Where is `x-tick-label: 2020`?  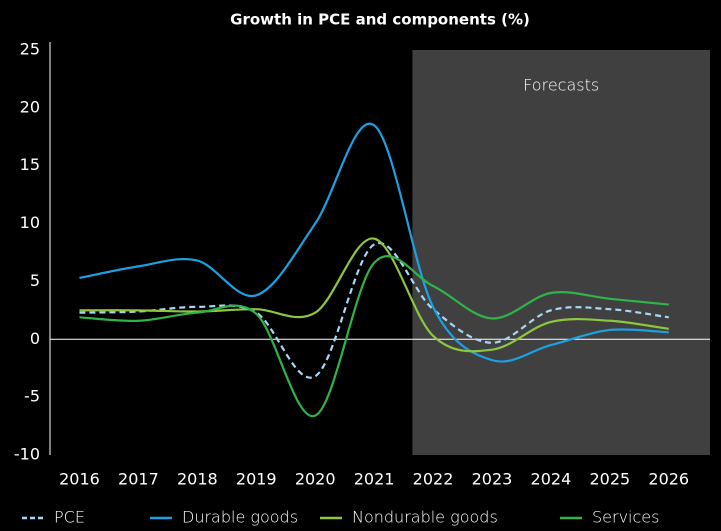
x-tick-label: 2020 is located at coordinates (315, 479).